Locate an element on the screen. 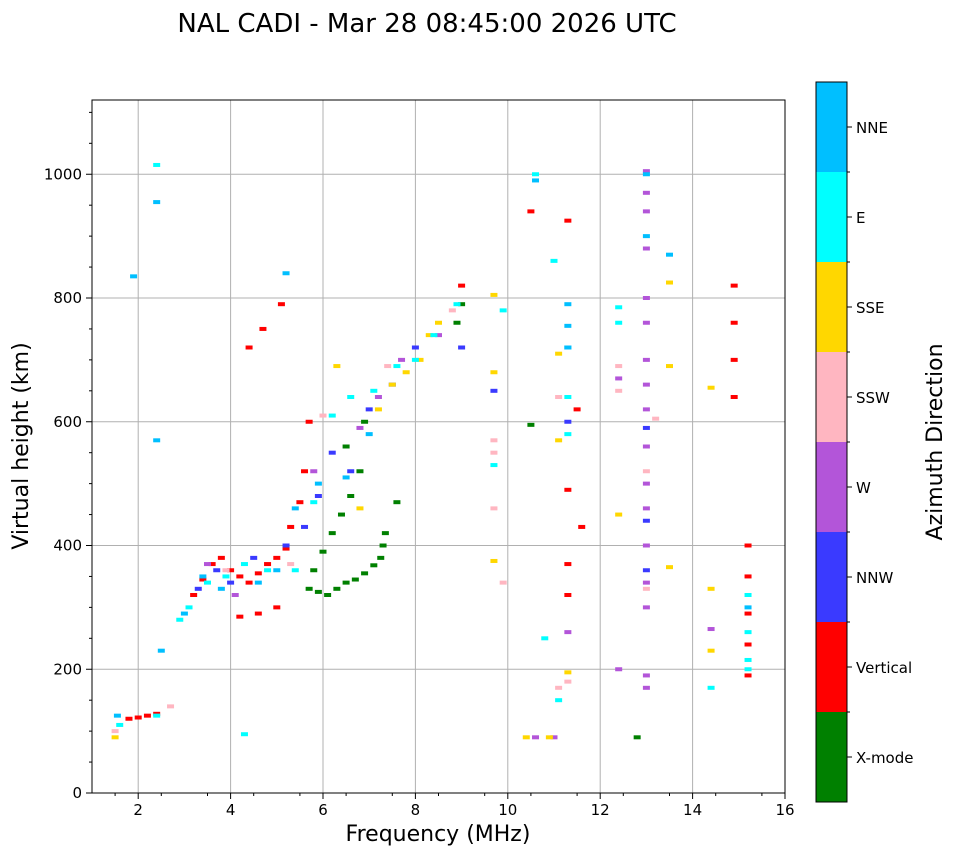 The height and width of the screenshot is (857, 958). colorbar-label-sse: SSE is located at coordinates (870, 308).